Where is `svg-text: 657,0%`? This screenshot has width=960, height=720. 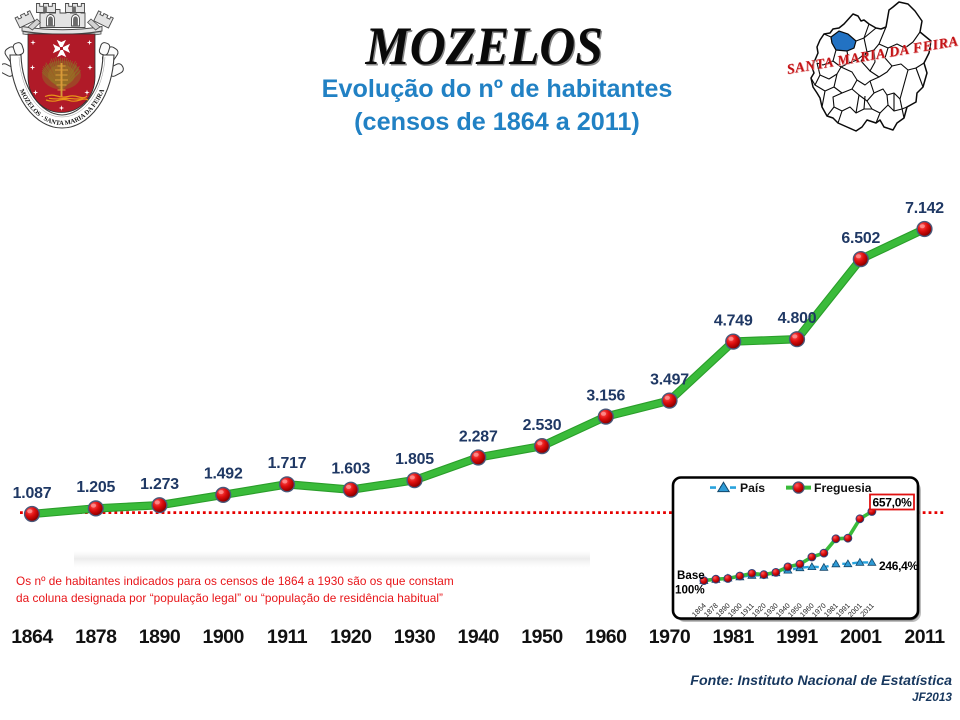
svg-text: 657,0% is located at coordinates (893, 502).